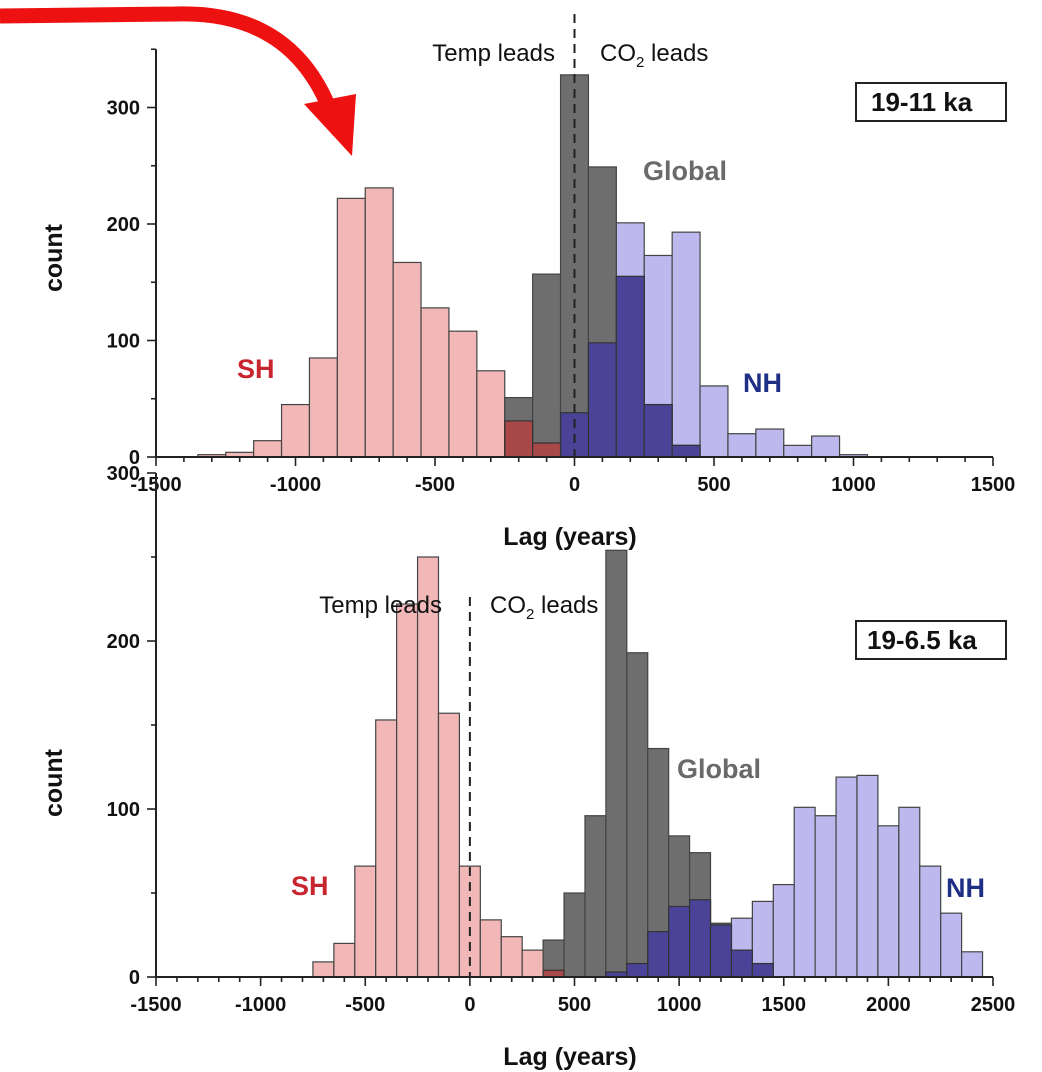 The image size is (1042, 1072). Describe the element at coordinates (569, 537) in the screenshot. I see `x-axis-title: Lag (years)` at that location.